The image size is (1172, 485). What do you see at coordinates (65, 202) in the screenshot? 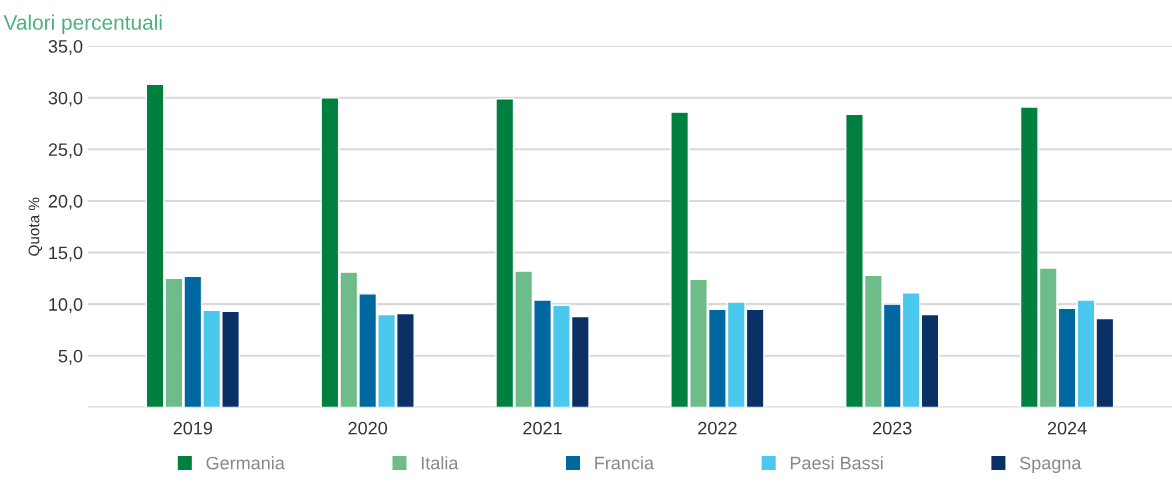
I see `y-tick-label: 20,0` at bounding box center [65, 202].